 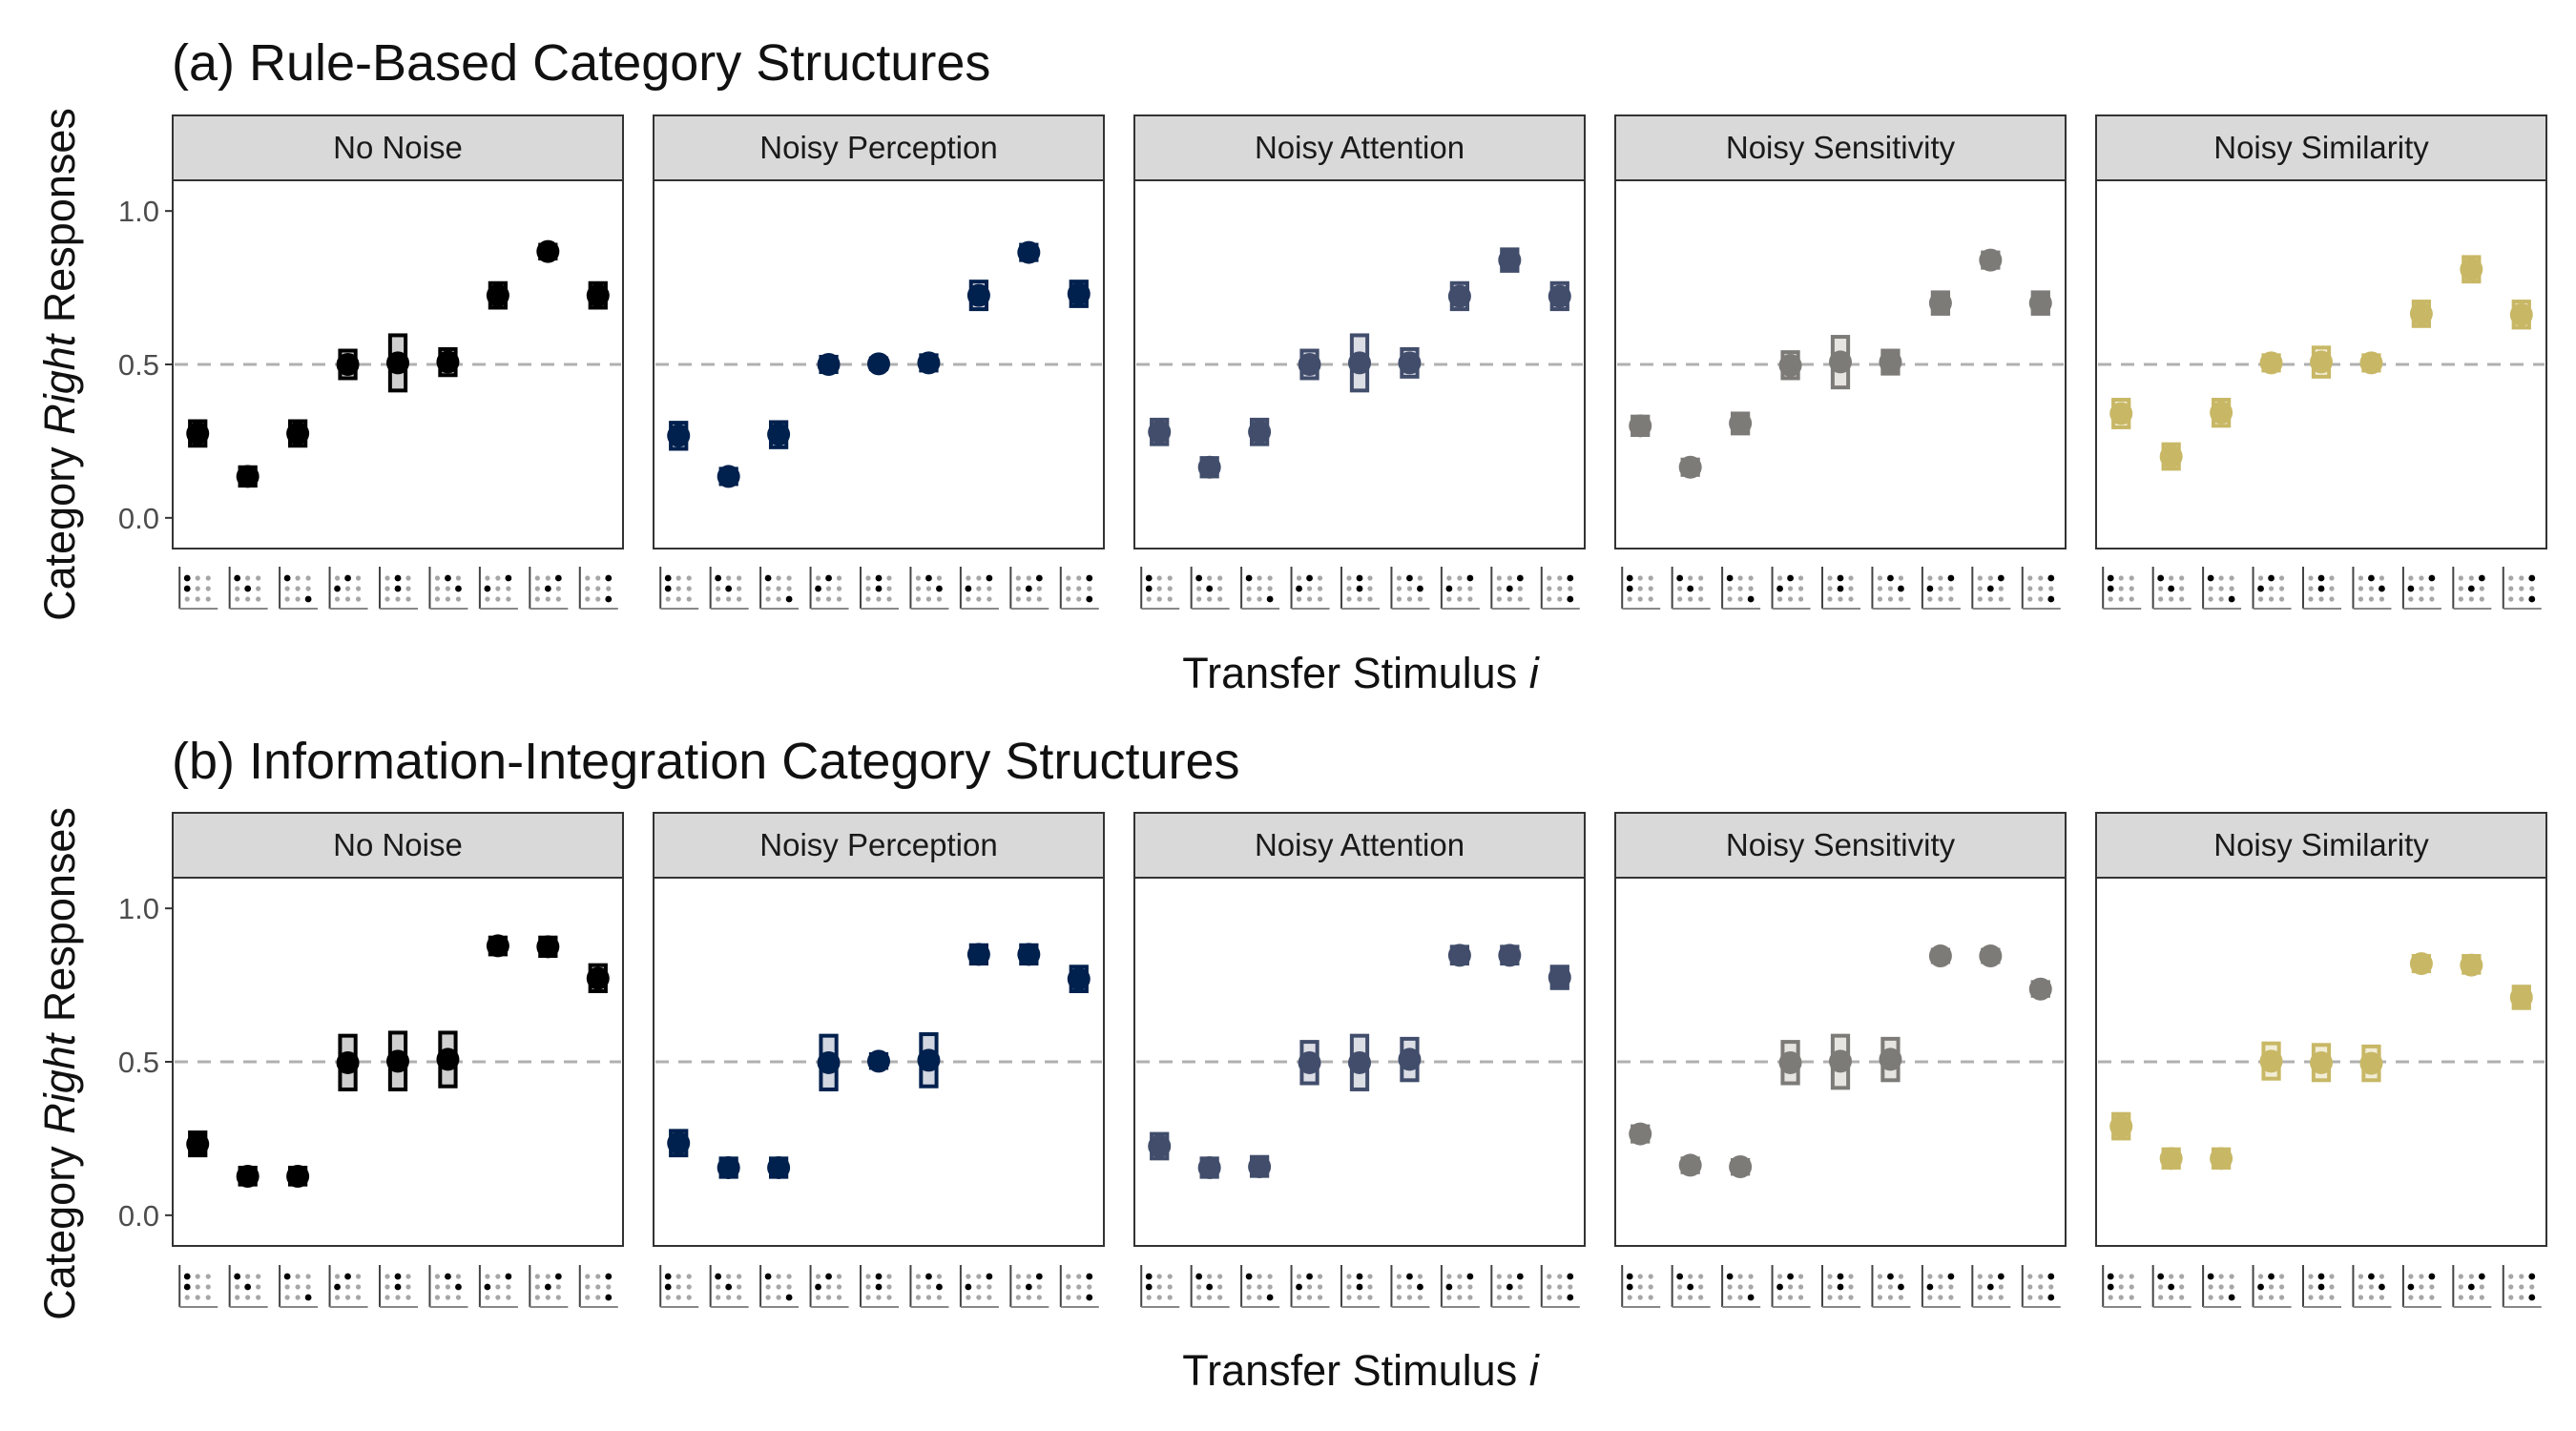 What do you see at coordinates (879, 846) in the screenshot?
I see `facet-strip` at bounding box center [879, 846].